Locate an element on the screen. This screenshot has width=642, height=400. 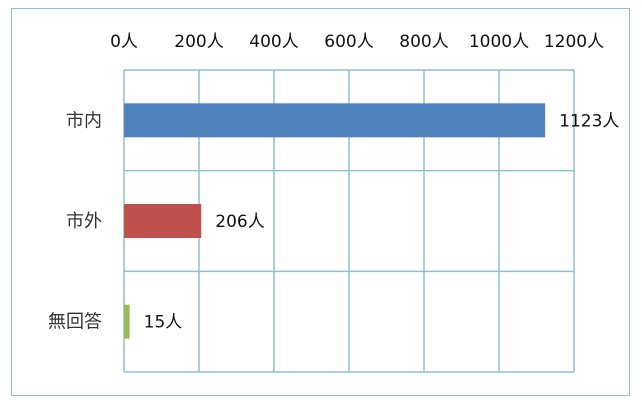
x-tick-label: 800人 is located at coordinates (423, 42).